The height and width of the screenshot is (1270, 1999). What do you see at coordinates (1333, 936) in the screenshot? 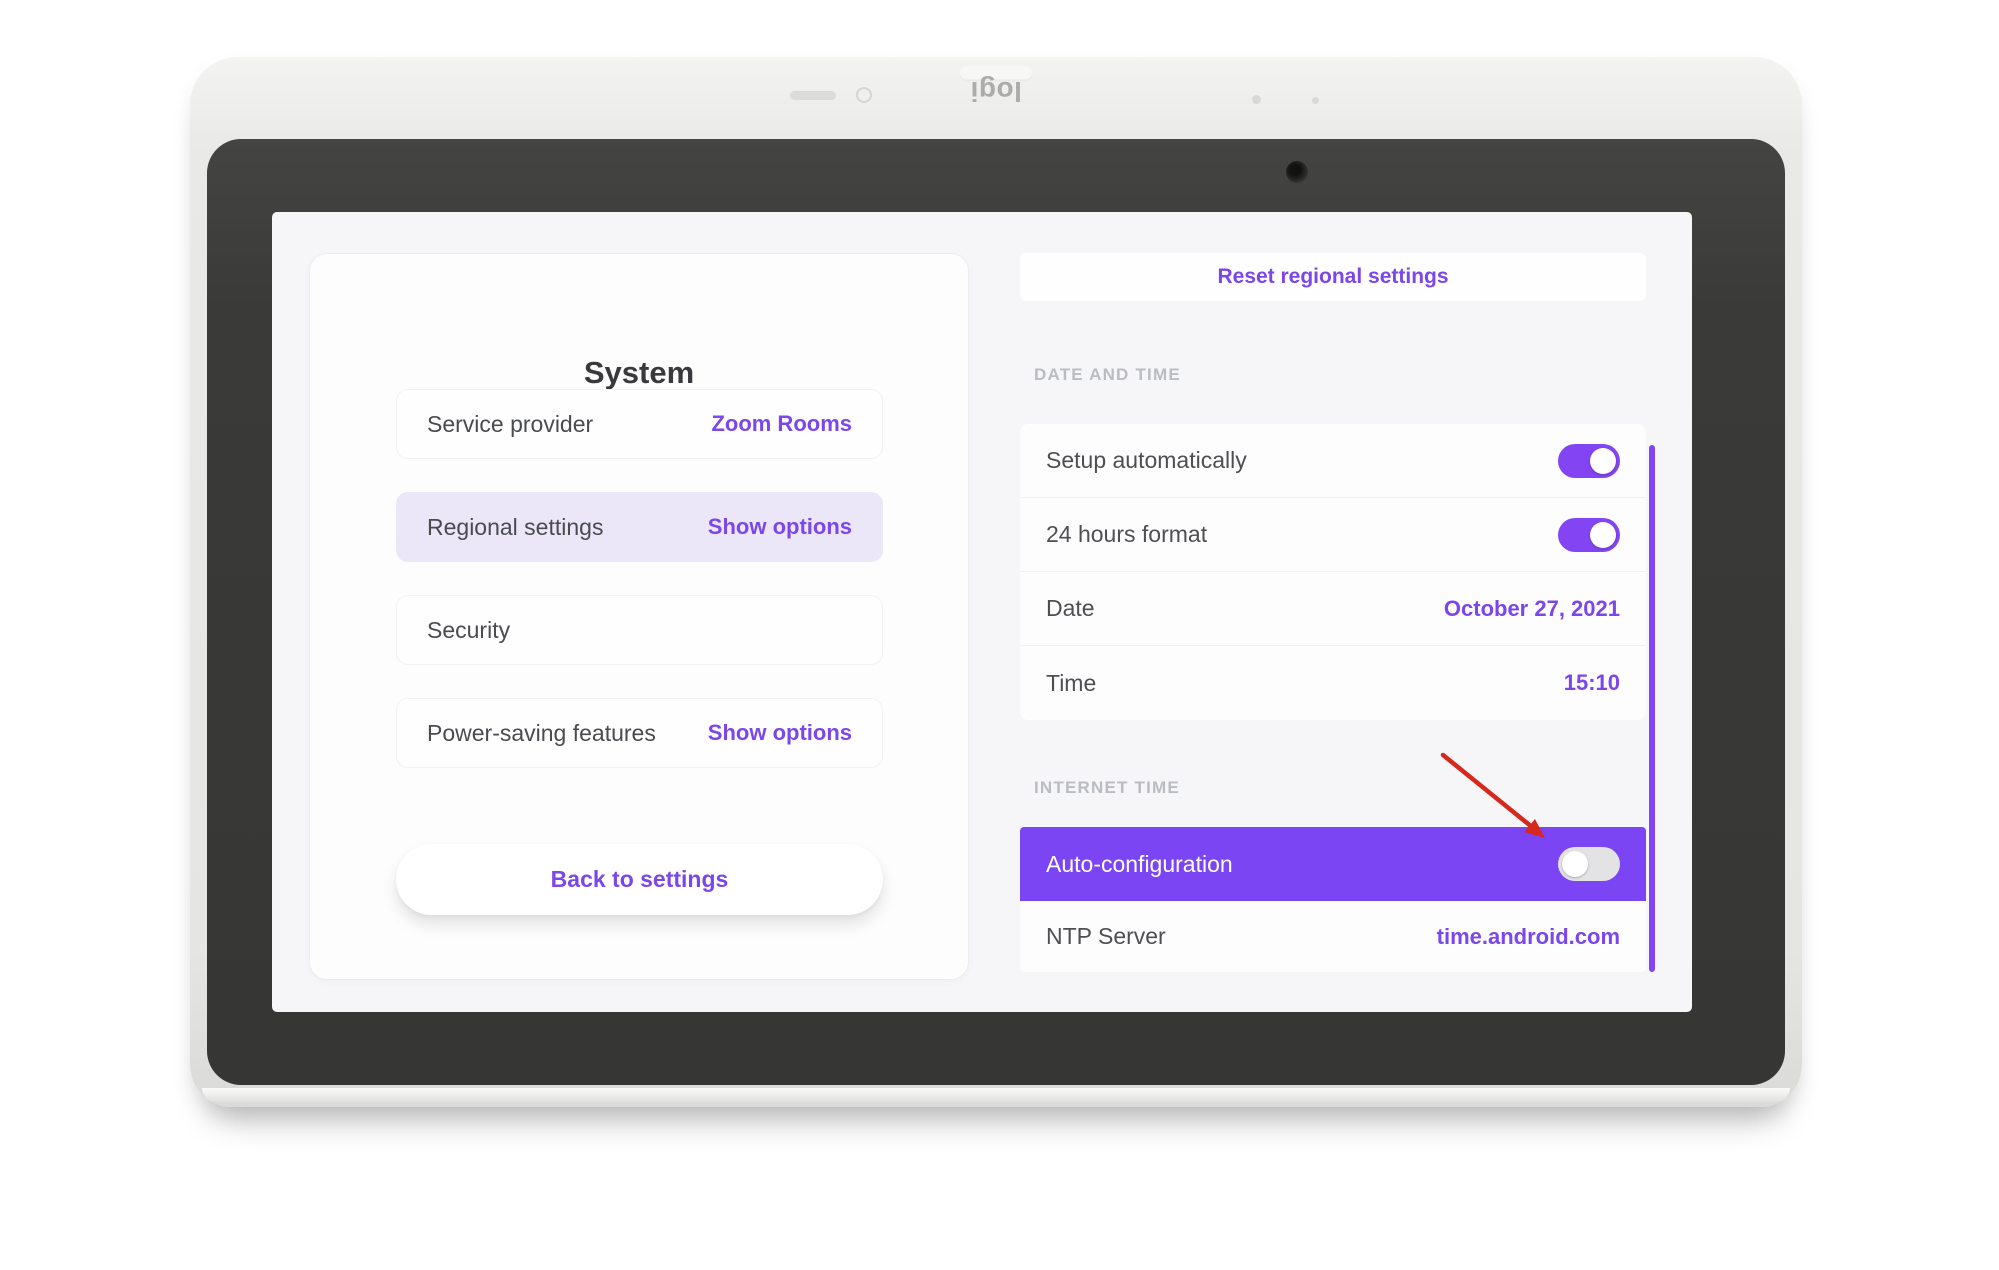
I see `setting-row-ntp-server: NTP Server time.android.com` at bounding box center [1333, 936].